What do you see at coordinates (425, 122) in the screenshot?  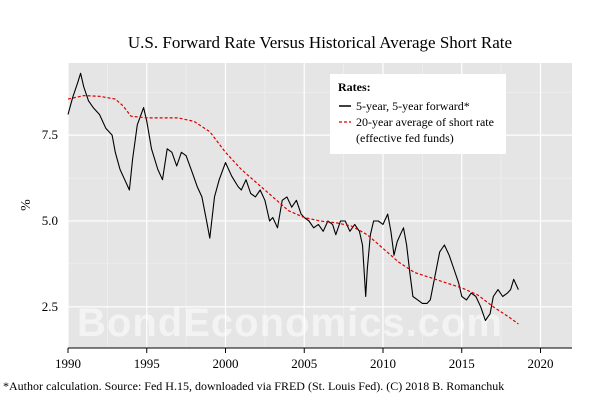 I see `legend-label-average: 20-year average of short rate` at bounding box center [425, 122].